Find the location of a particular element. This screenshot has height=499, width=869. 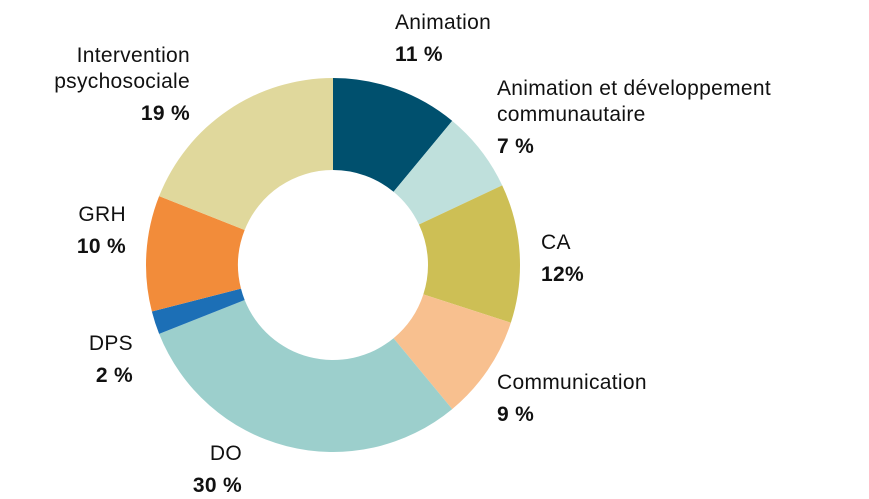

slice-label: DO 30 % is located at coordinates (142, 470).